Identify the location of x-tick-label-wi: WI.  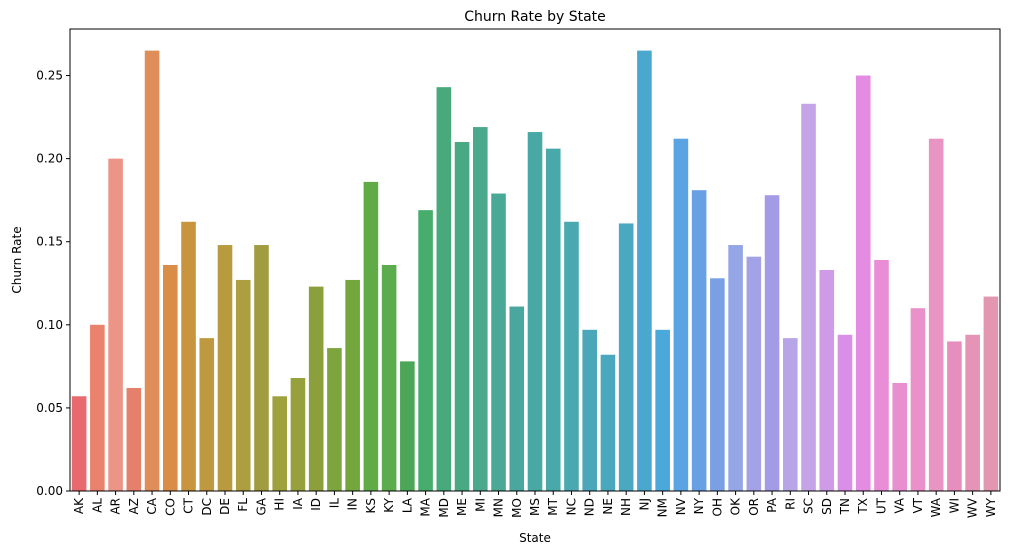
(954, 505).